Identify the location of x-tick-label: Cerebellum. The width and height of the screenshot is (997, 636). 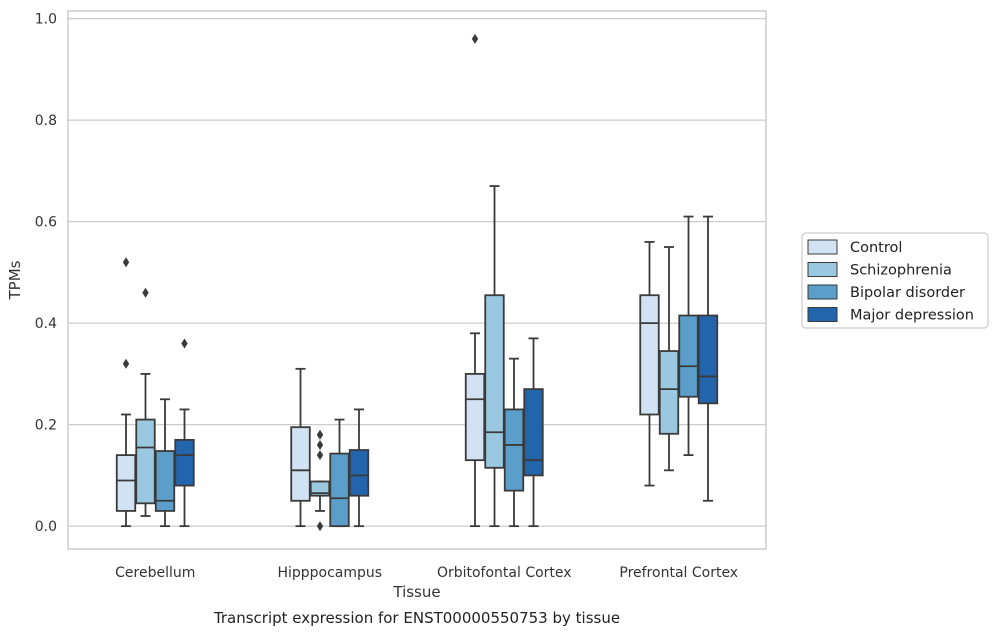
(155, 573).